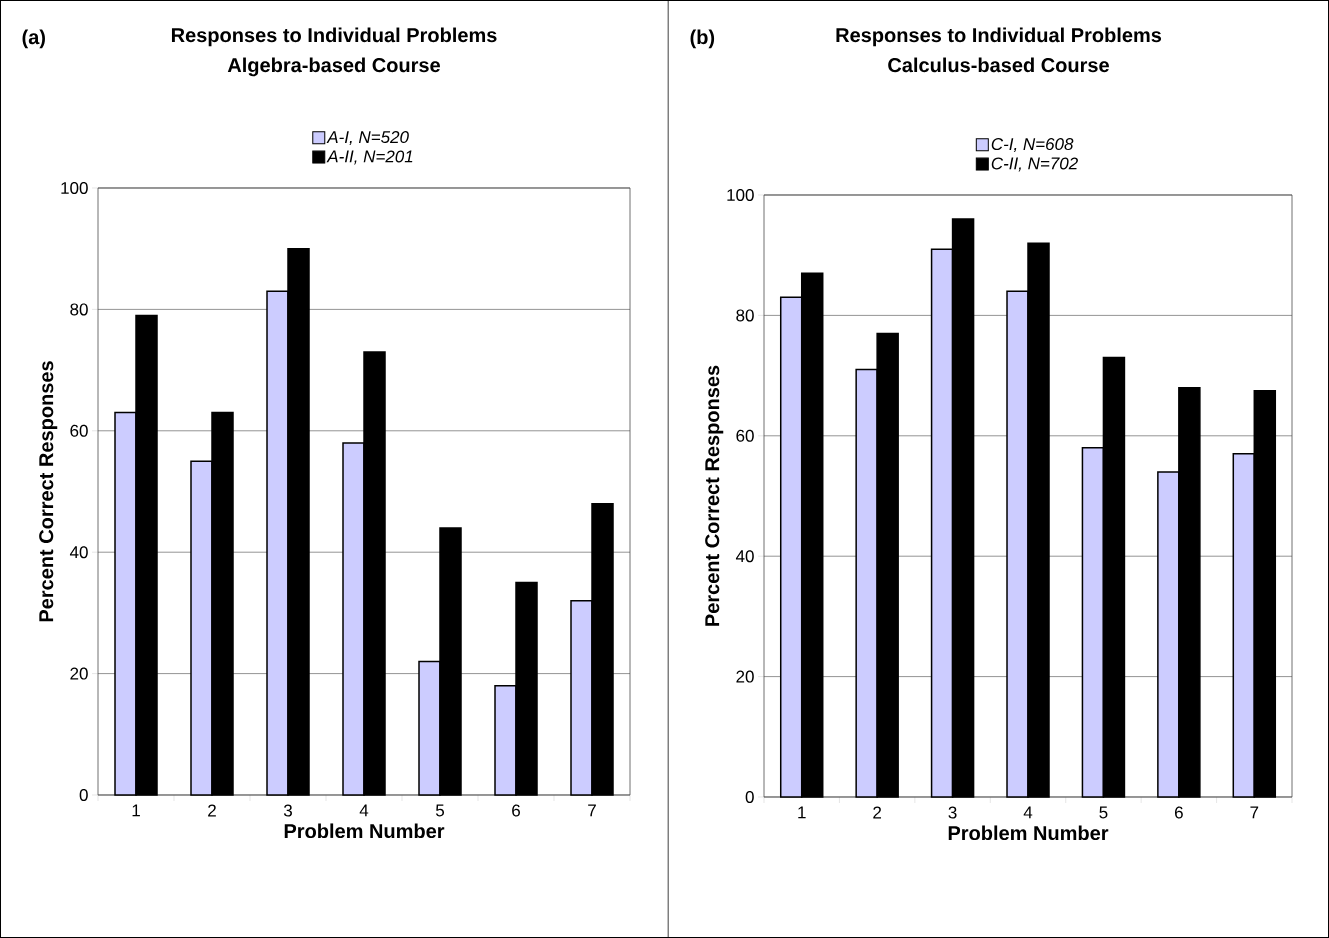 This screenshot has height=938, width=1329. Describe the element at coordinates (369, 157) in the screenshot. I see `legend-label: A-II, N=201` at that location.